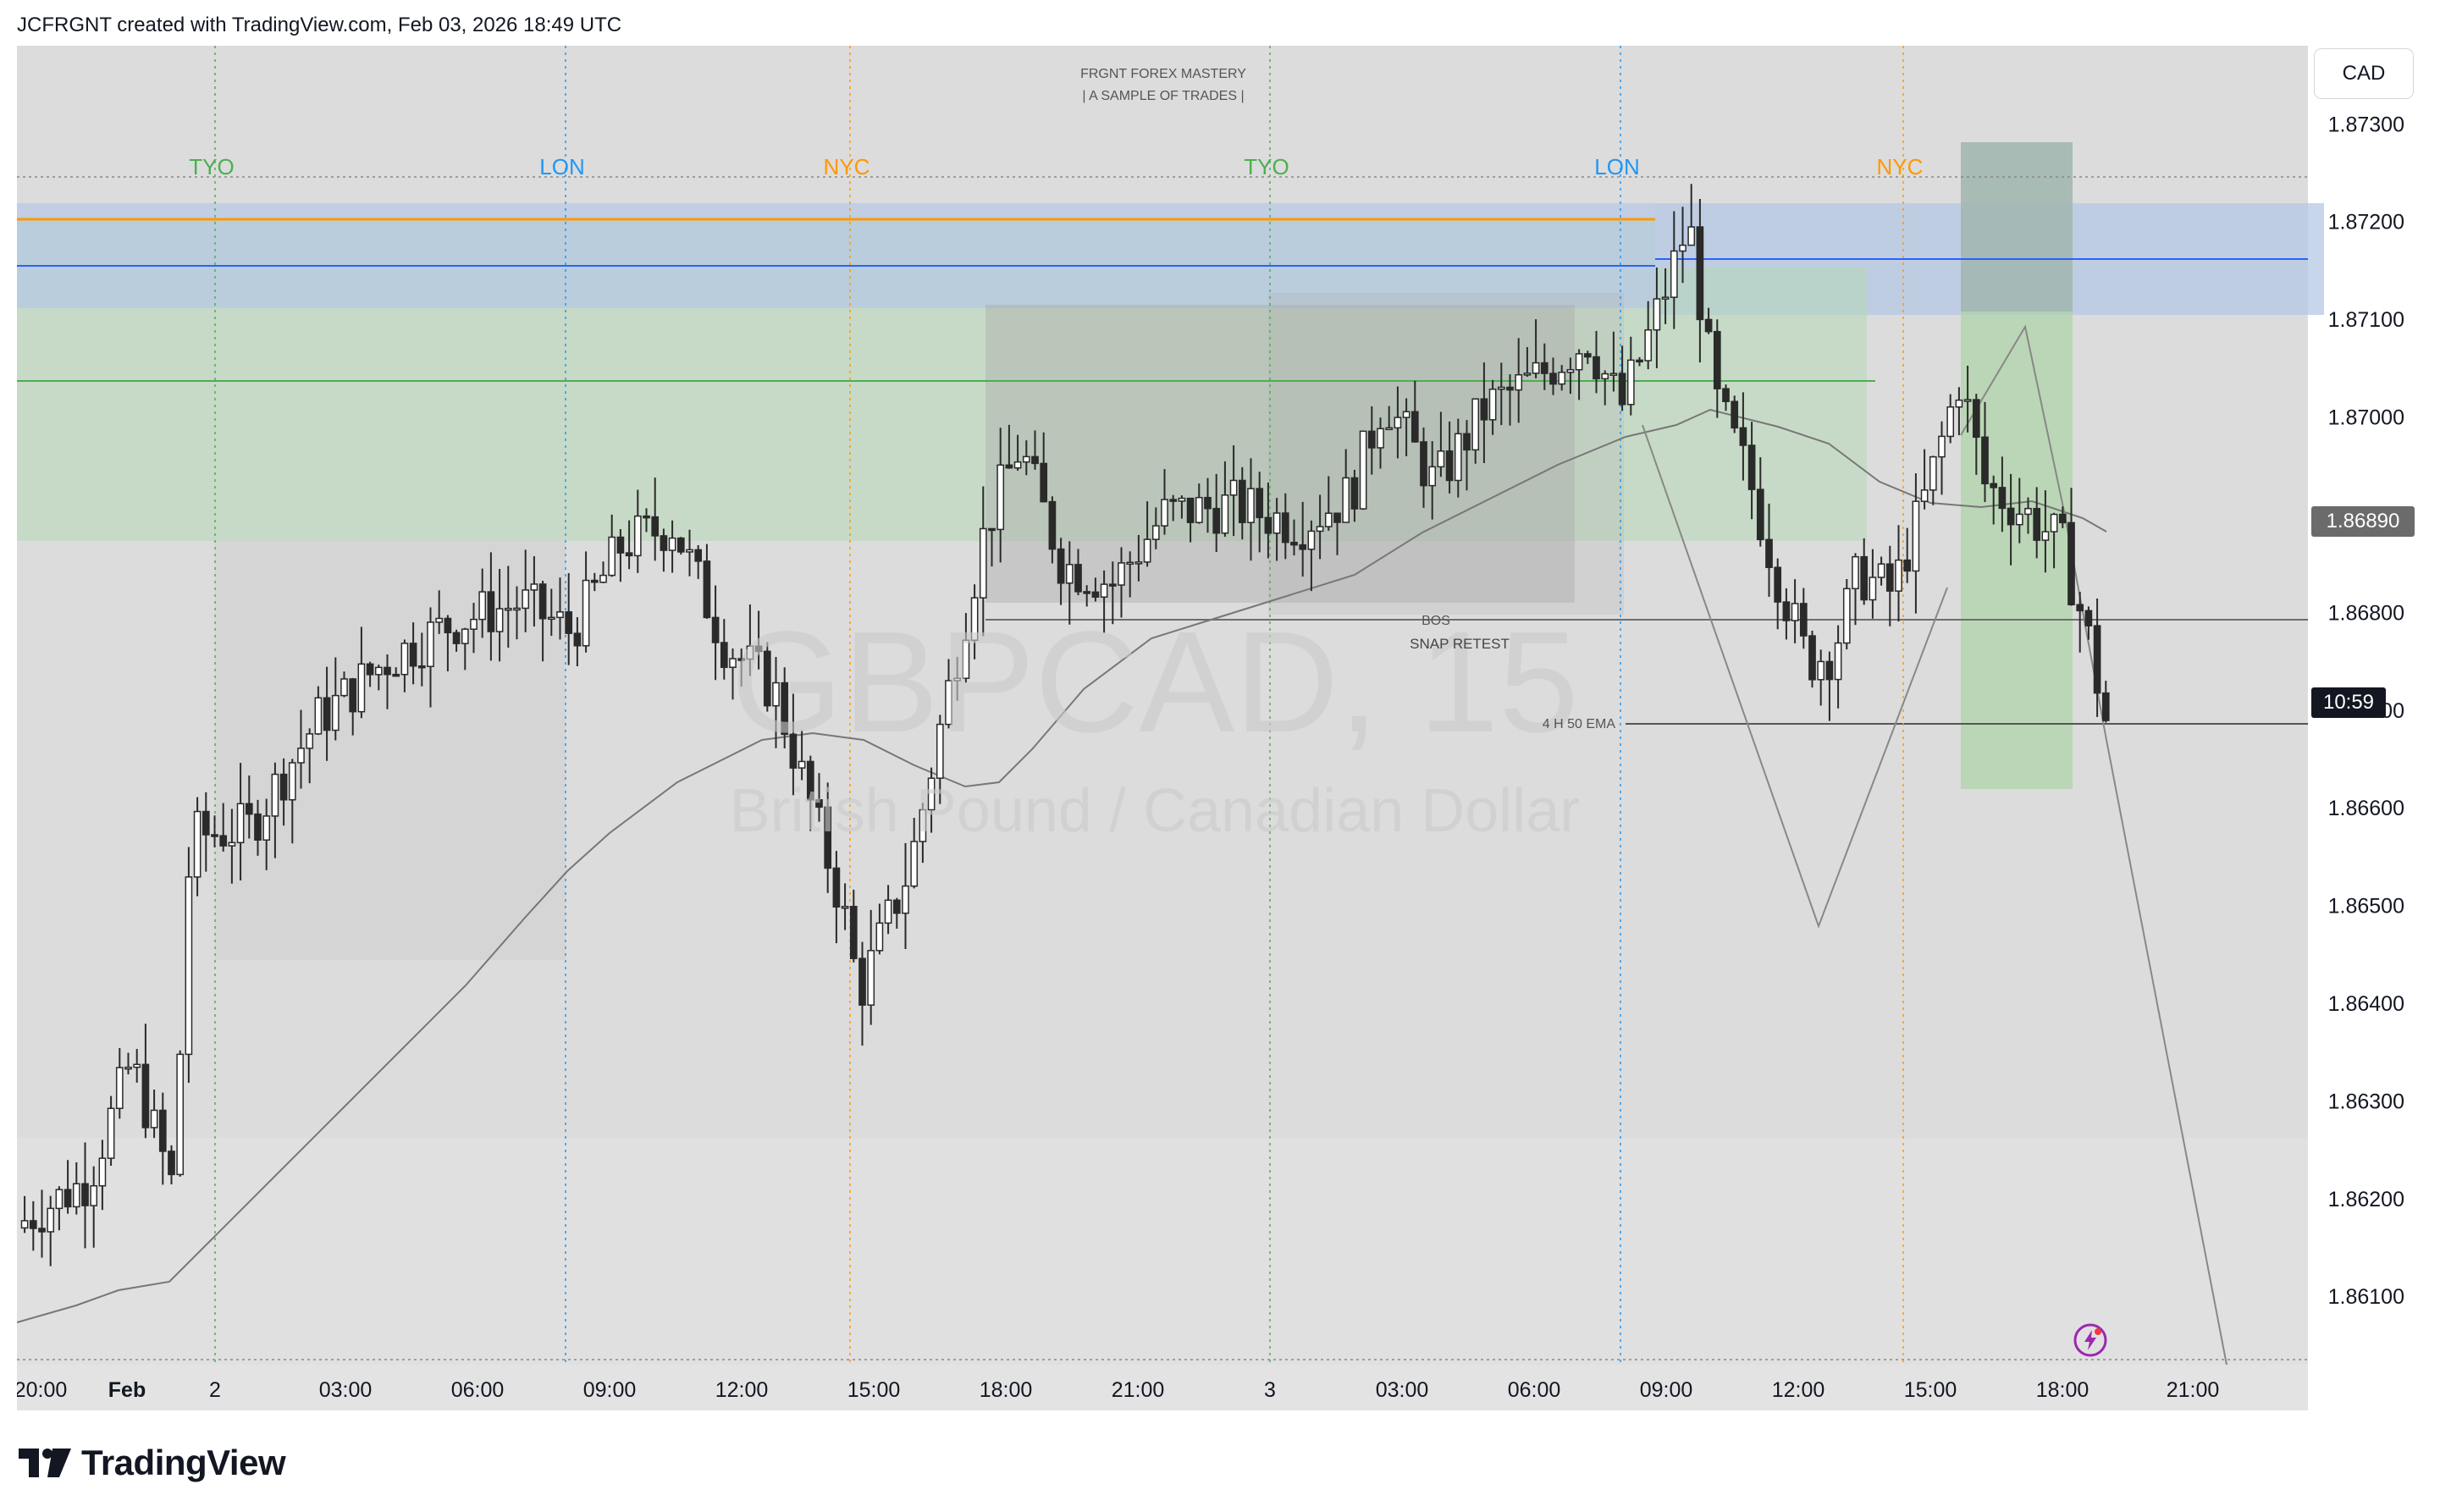 The image size is (2440, 1512). I want to click on snap-retest-label: SNAP RETEST, so click(1460, 644).